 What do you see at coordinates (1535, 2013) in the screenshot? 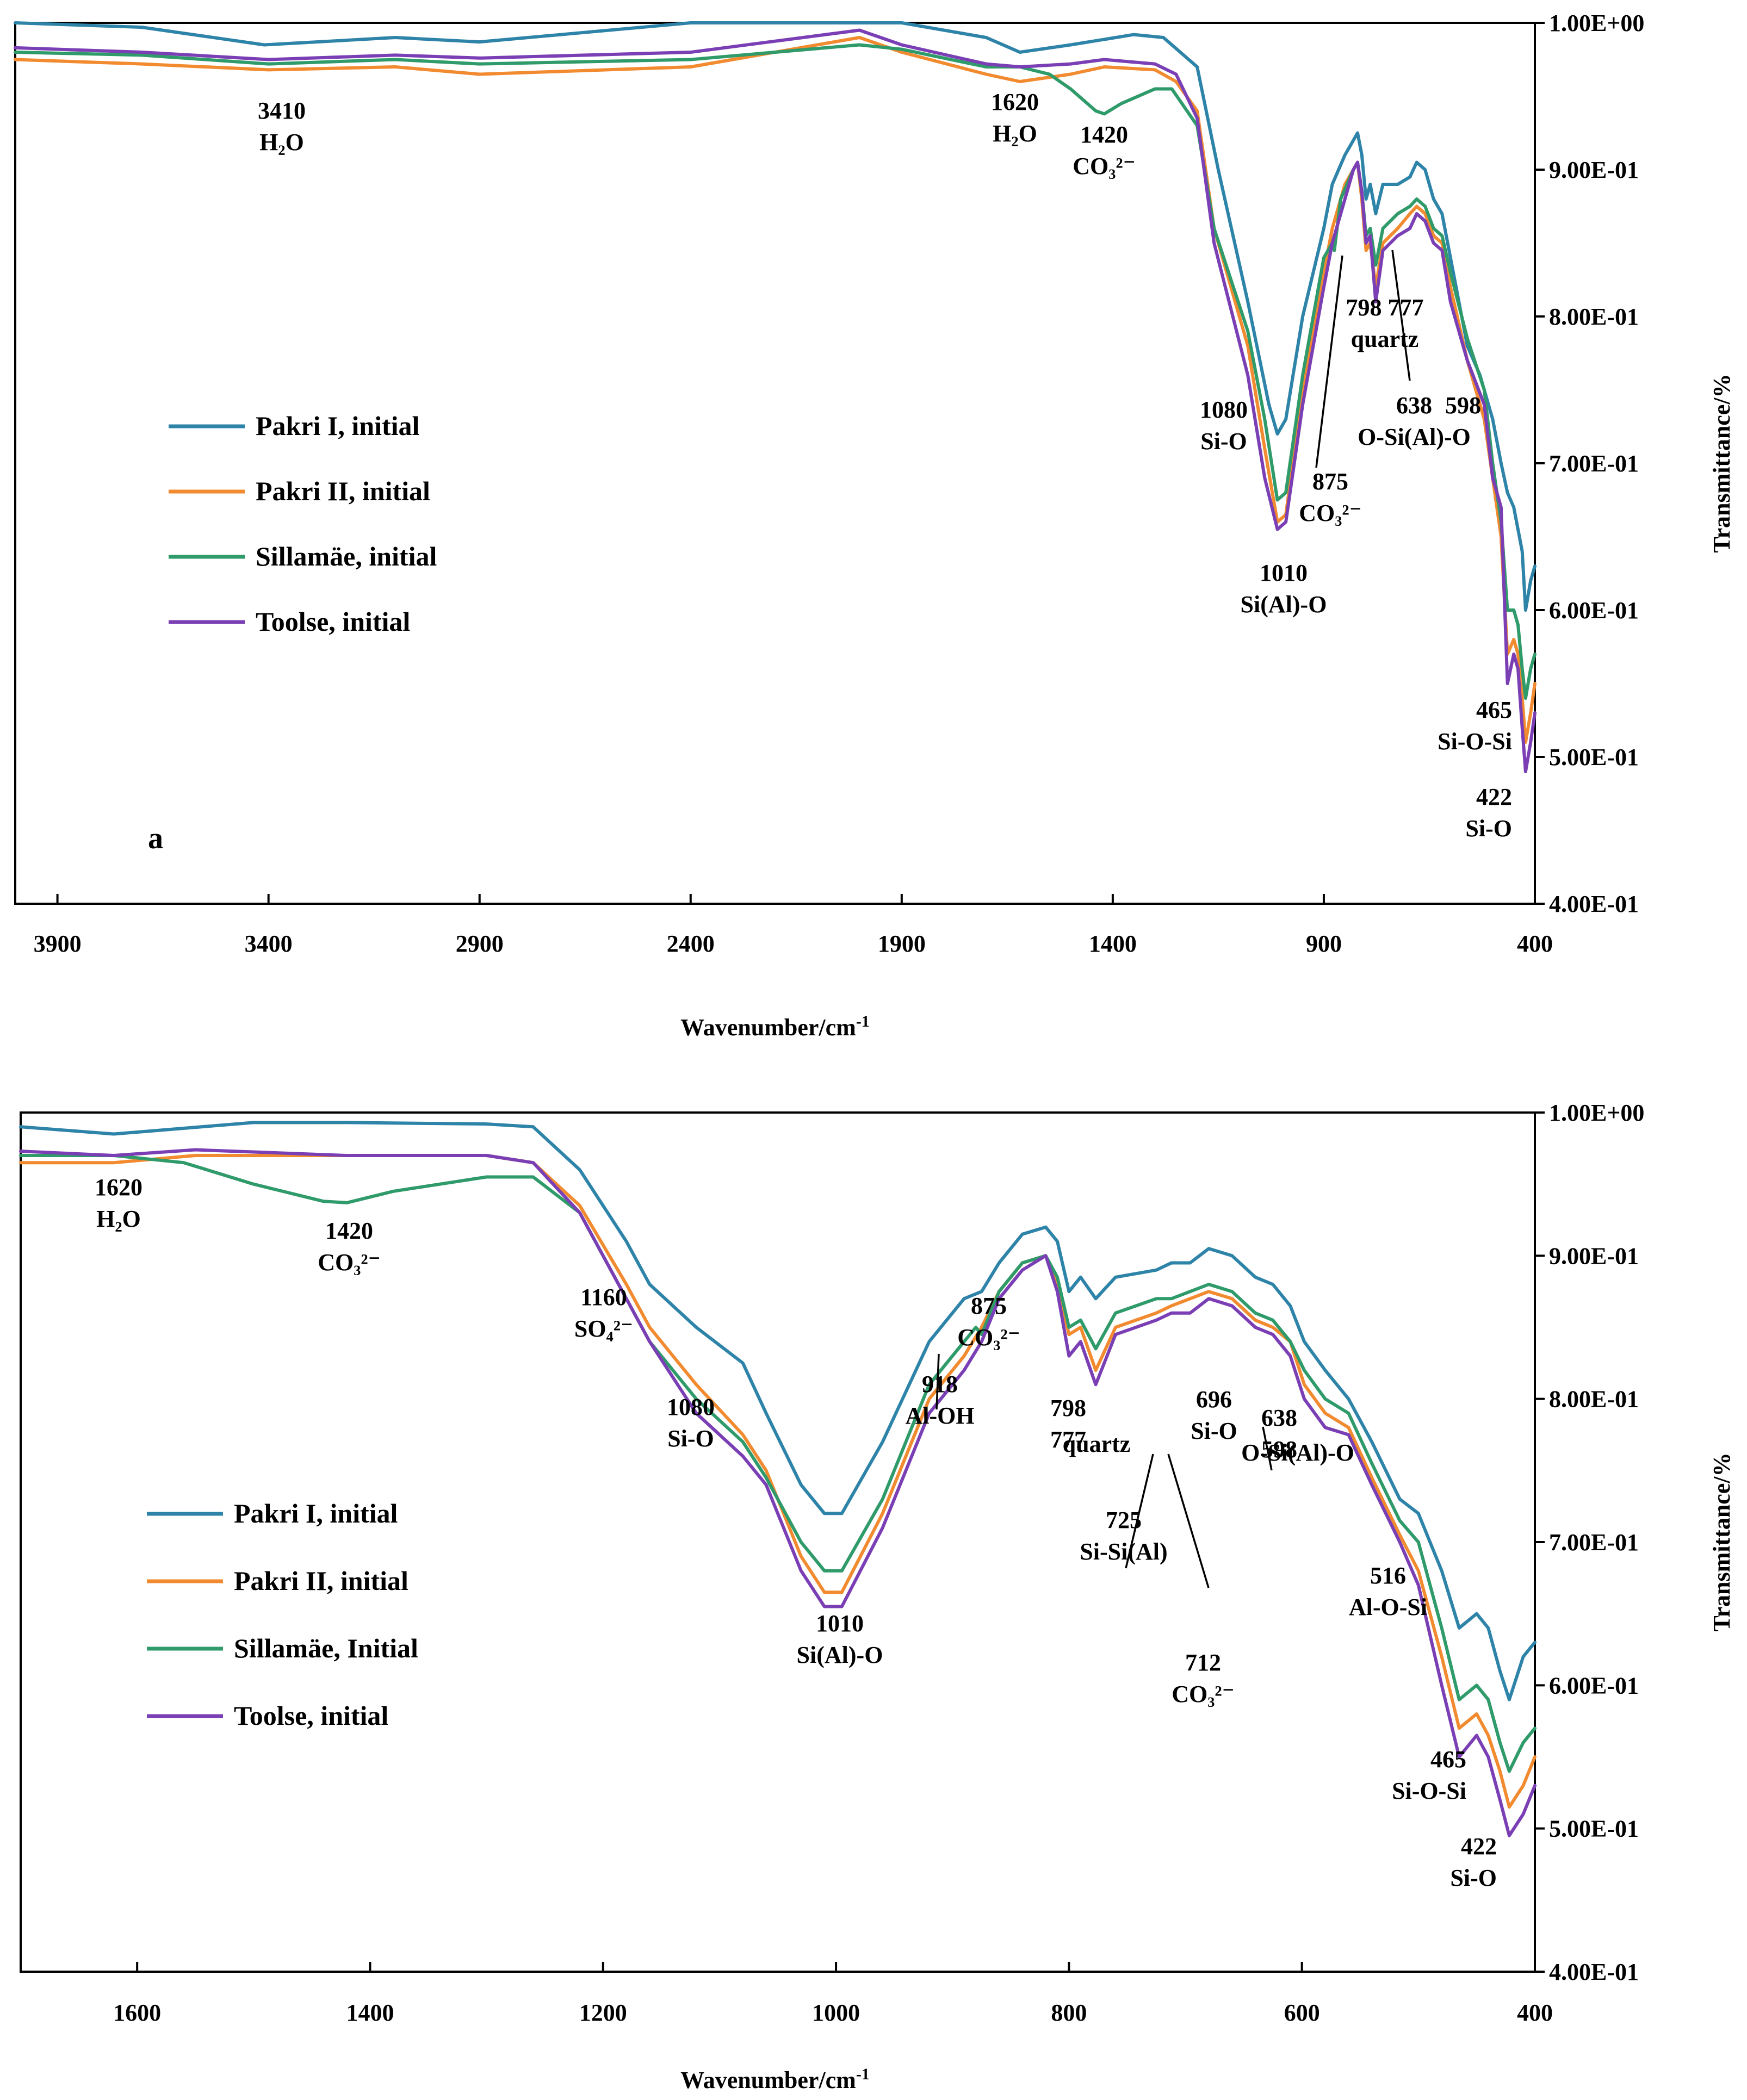
I see `panel-b-x-tick-label: 400` at bounding box center [1535, 2013].